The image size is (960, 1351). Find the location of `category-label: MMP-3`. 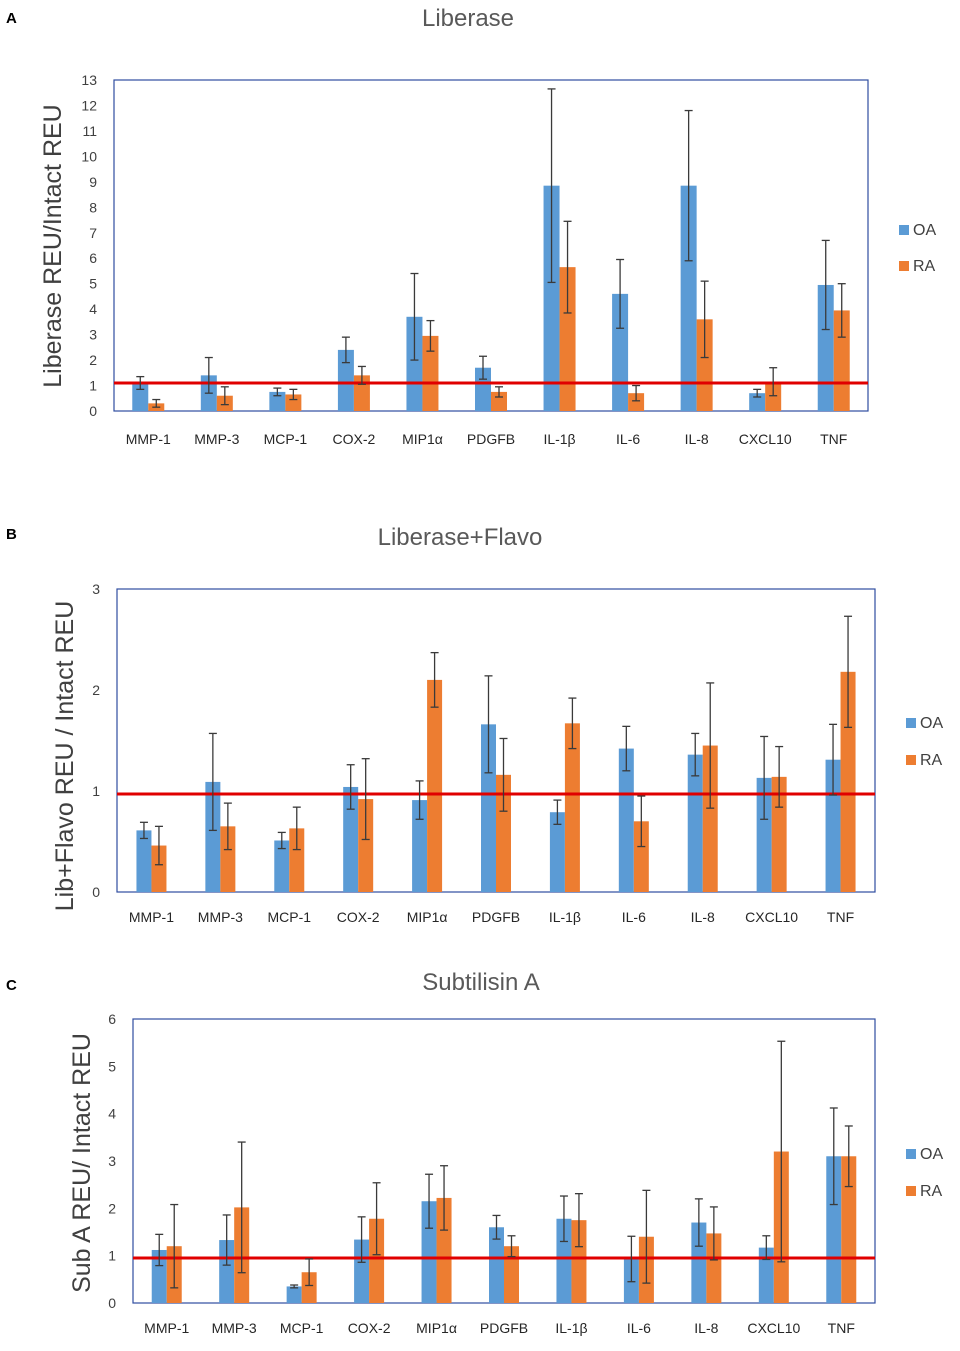

category-label: MMP-3 is located at coordinates (234, 1328).